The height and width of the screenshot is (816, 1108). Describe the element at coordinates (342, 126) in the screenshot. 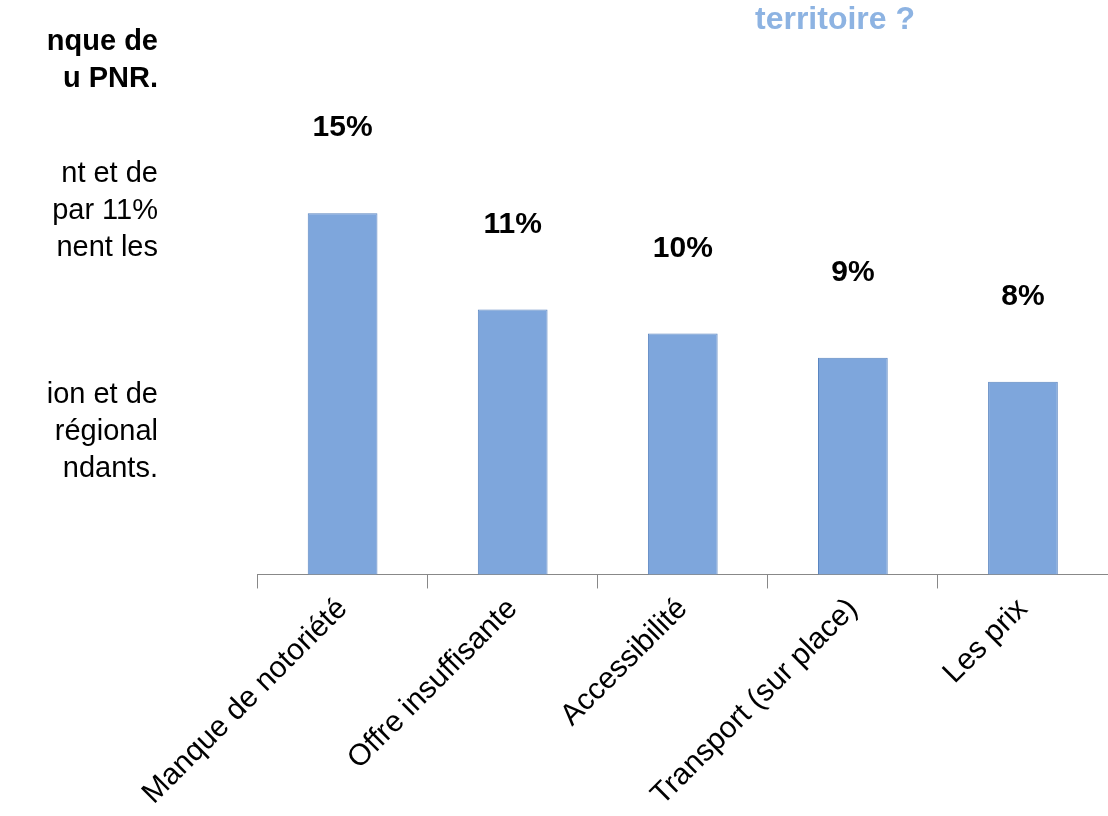

I see `data-label: 15%` at that location.